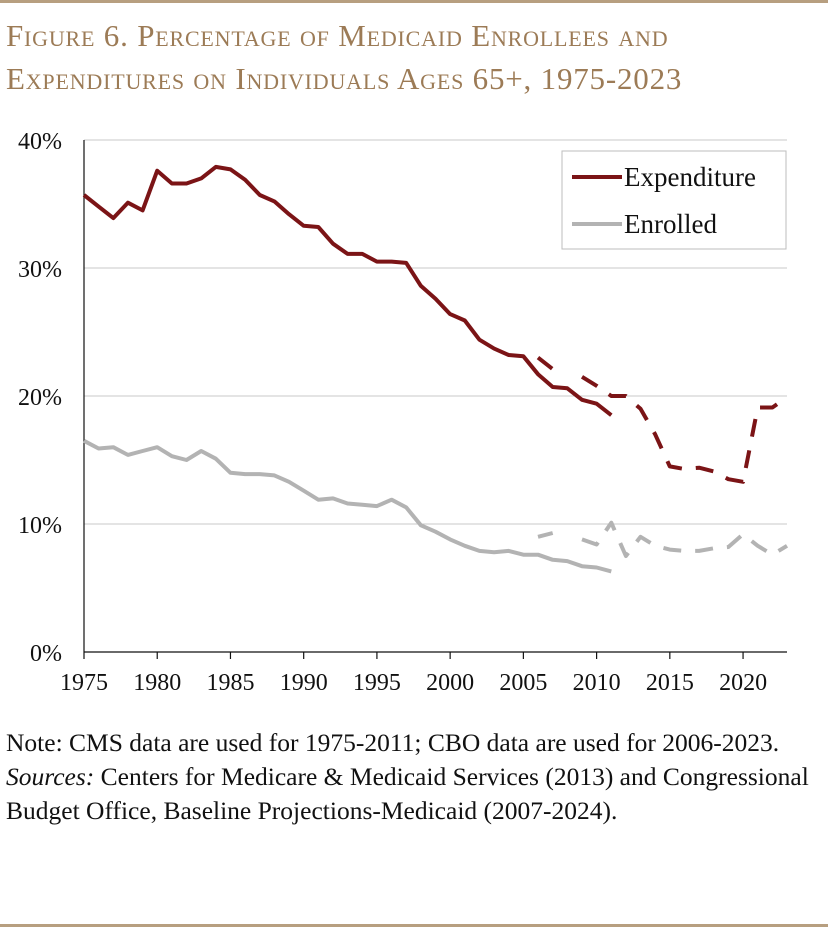 This screenshot has width=828, height=931. Describe the element at coordinates (304, 683) in the screenshot. I see `x-tick-label-1990: 1990` at that location.